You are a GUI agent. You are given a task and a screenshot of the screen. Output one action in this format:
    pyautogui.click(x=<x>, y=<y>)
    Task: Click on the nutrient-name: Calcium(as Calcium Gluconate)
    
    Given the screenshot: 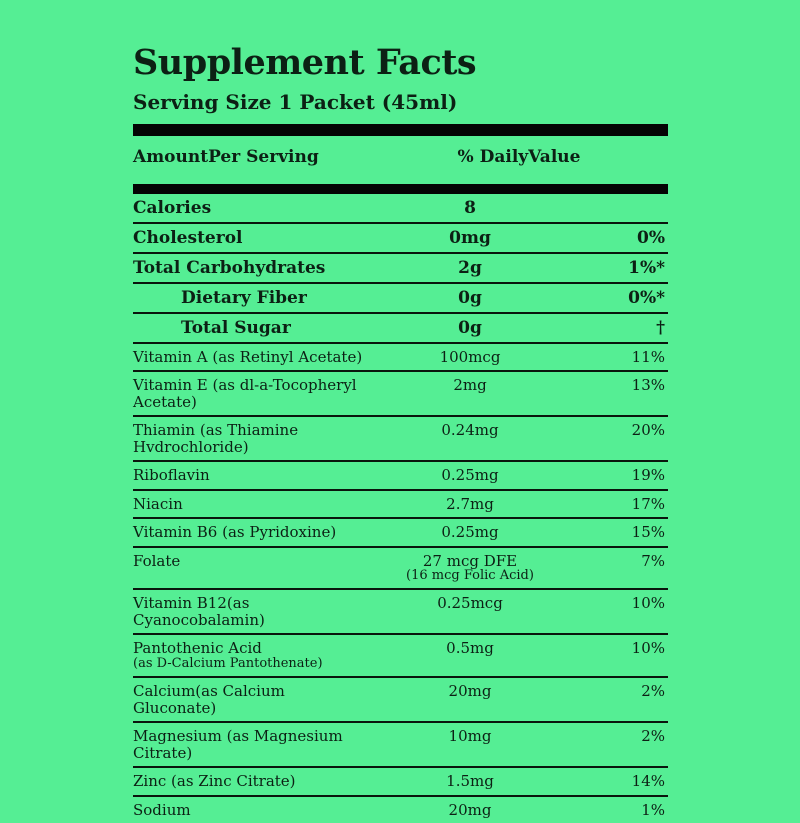 What is the action you would take?
    pyautogui.click(x=251, y=699)
    